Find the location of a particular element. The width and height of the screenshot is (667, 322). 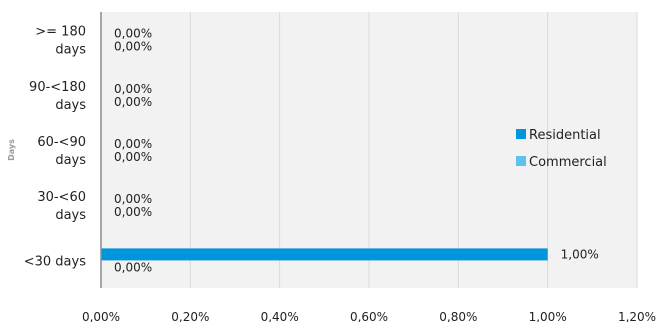

legend-swatch-residential is located at coordinates (521, 134).